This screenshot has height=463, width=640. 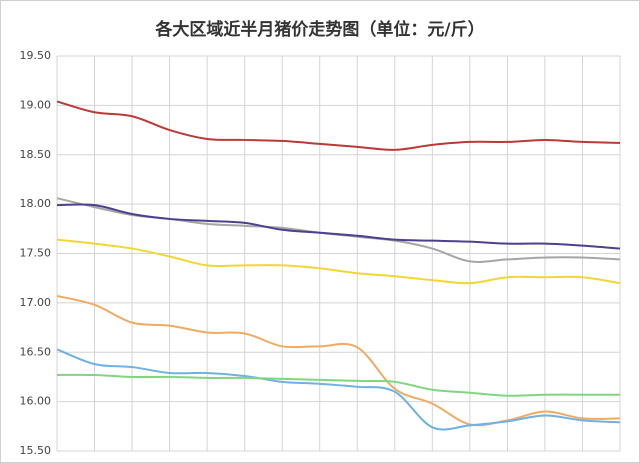 I want to click on y-tick-label: 19.00, so click(x=36, y=104).